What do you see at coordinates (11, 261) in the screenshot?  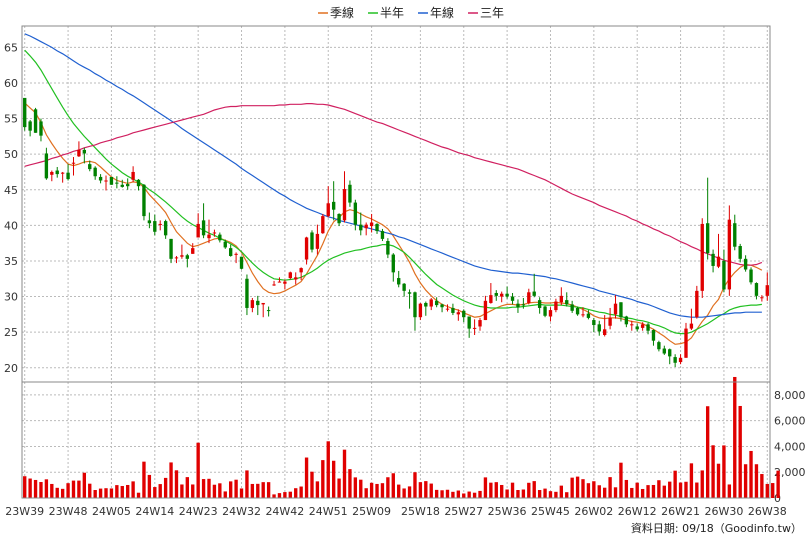 I see `price-tick-label: 35` at bounding box center [11, 261].